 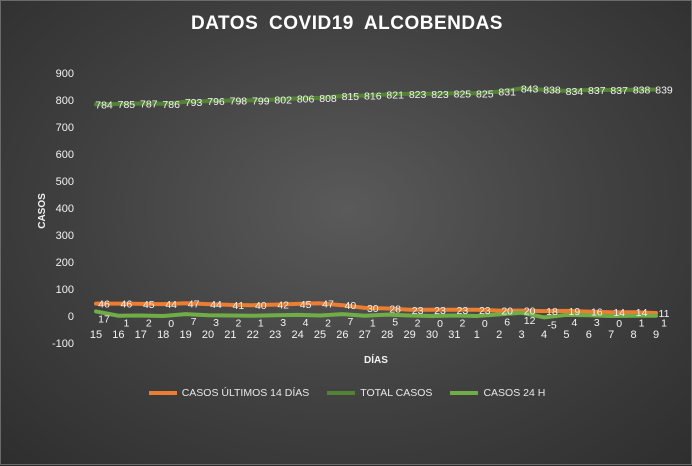 I want to click on x-tick-label: 9, so click(x=656, y=335).